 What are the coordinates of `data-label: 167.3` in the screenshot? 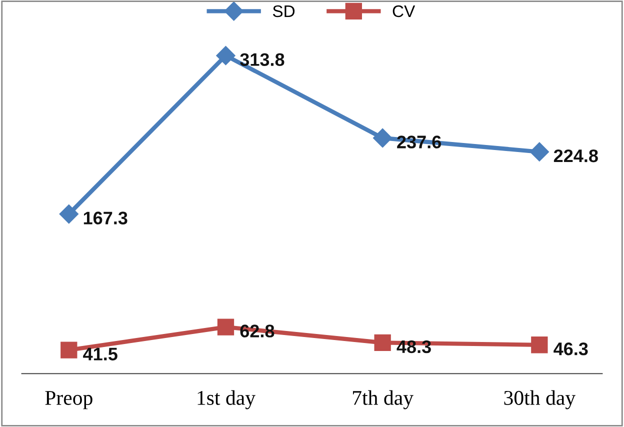 It's located at (106, 218).